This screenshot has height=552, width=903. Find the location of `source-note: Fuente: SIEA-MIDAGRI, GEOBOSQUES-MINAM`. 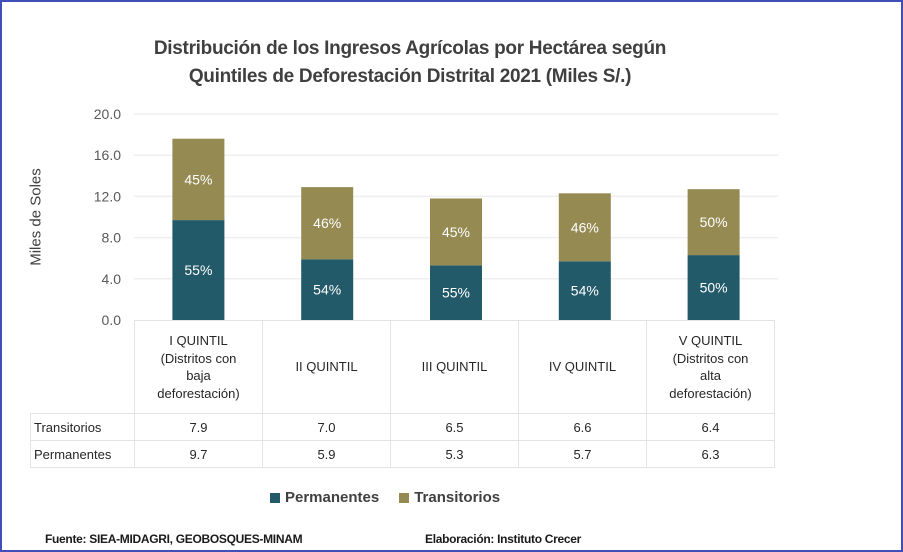

source-note: Fuente: SIEA-MIDAGRI, GEOBOSQUES-MINAM is located at coordinates (174, 539).